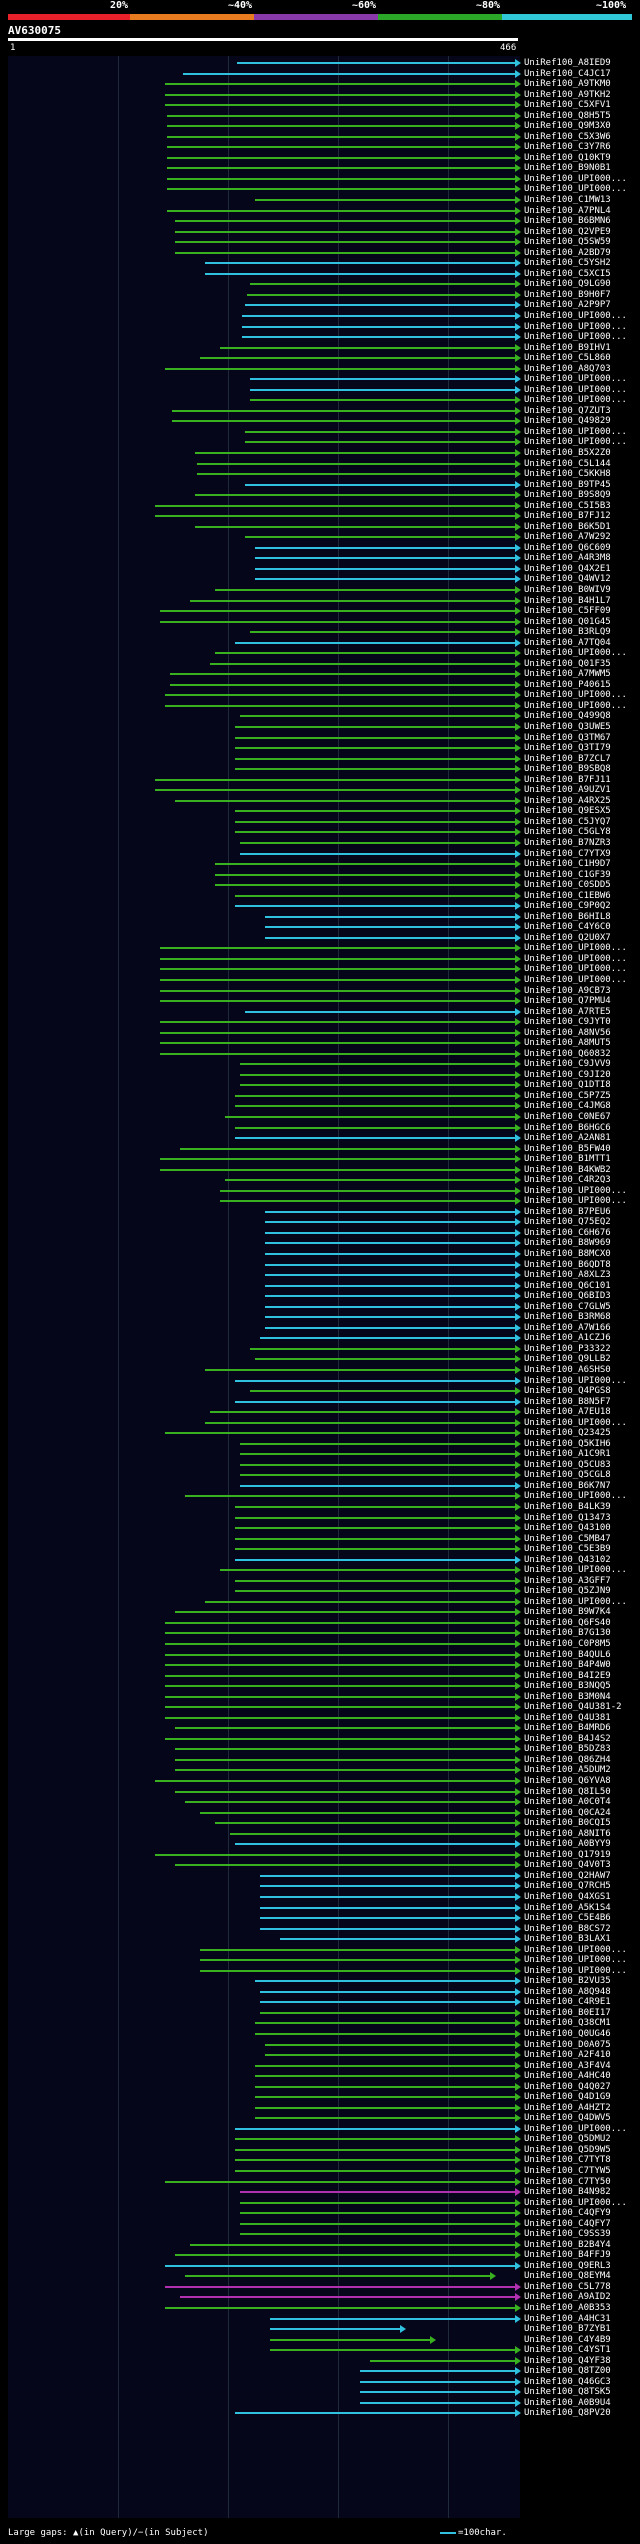 This screenshot has width=640, height=2544. I want to click on hit-label-link: UniRef100_A2AN81, so click(567, 1138).